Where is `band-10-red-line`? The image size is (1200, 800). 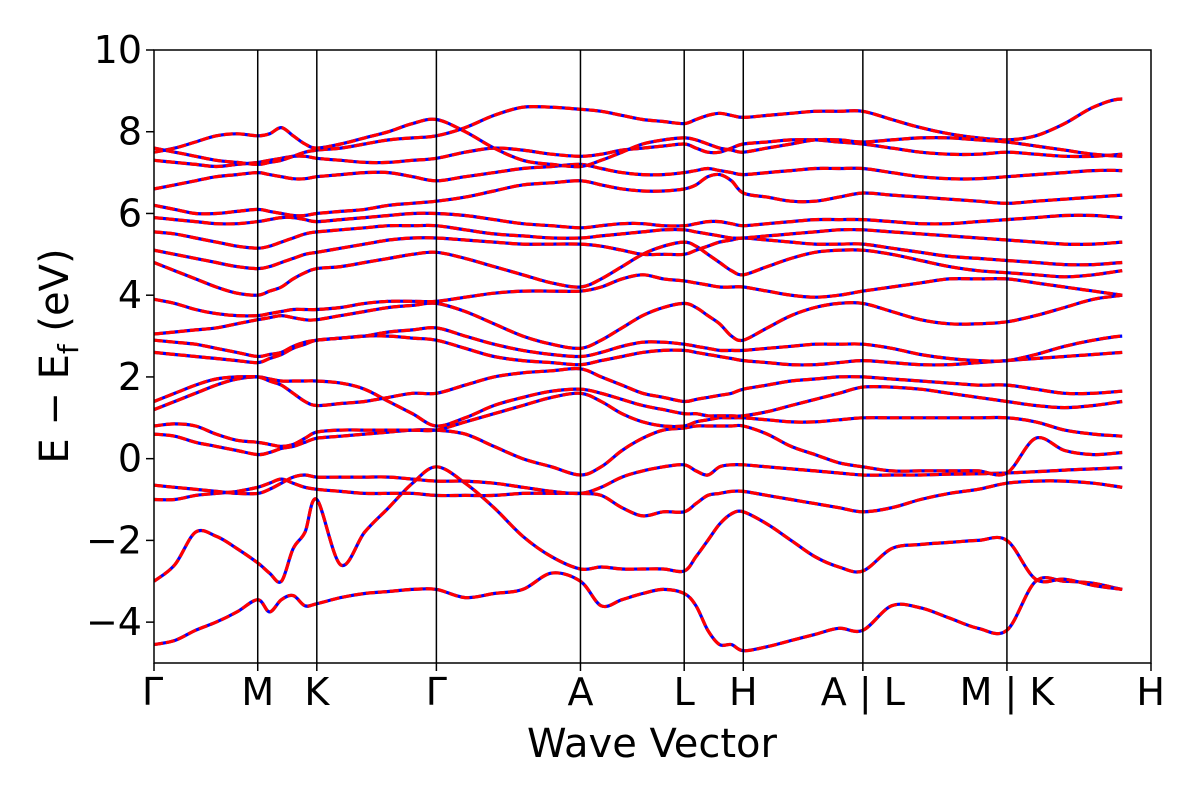 band-10-red-line is located at coordinates (638, 344).